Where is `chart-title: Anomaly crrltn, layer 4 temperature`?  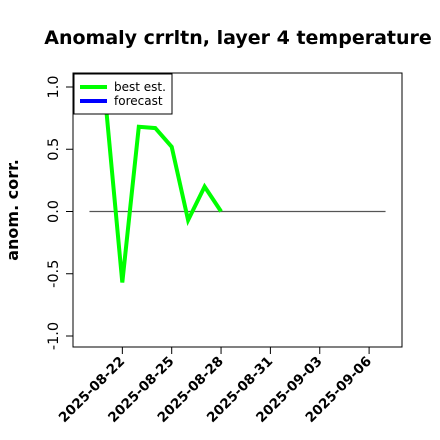
chart-title: Anomaly crrltn, layer 4 temperature is located at coordinates (238, 38).